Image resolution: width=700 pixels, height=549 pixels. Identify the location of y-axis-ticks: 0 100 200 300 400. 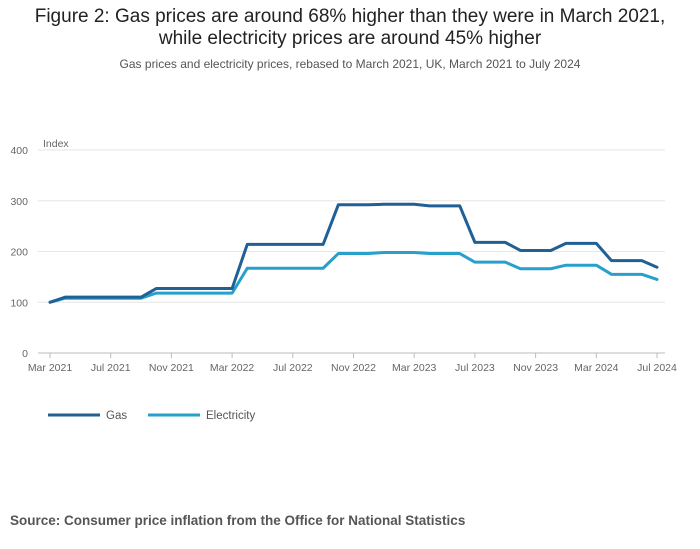
(19, 252).